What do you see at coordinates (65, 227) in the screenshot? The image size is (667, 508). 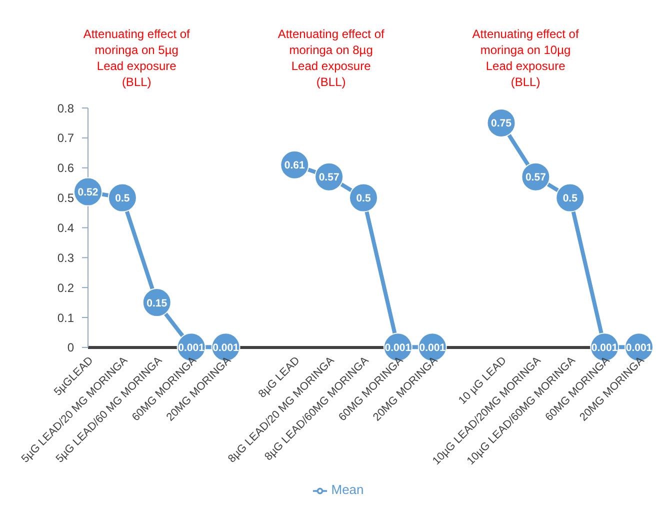 I see `y-tick-label: 0.4` at bounding box center [65, 227].